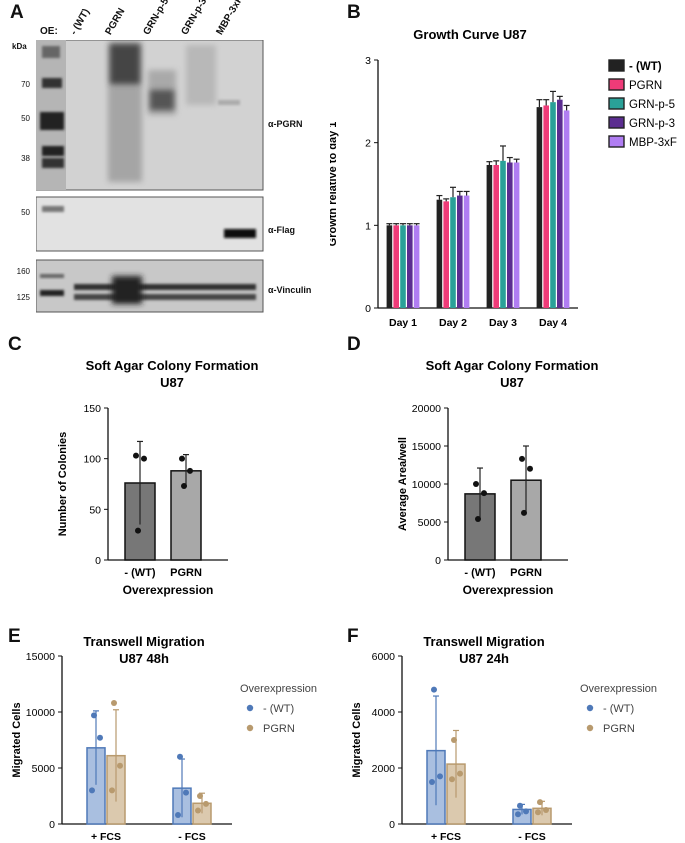 The image size is (685, 843). What do you see at coordinates (23, 271) in the screenshot?
I see `marker-160: 160` at bounding box center [23, 271].